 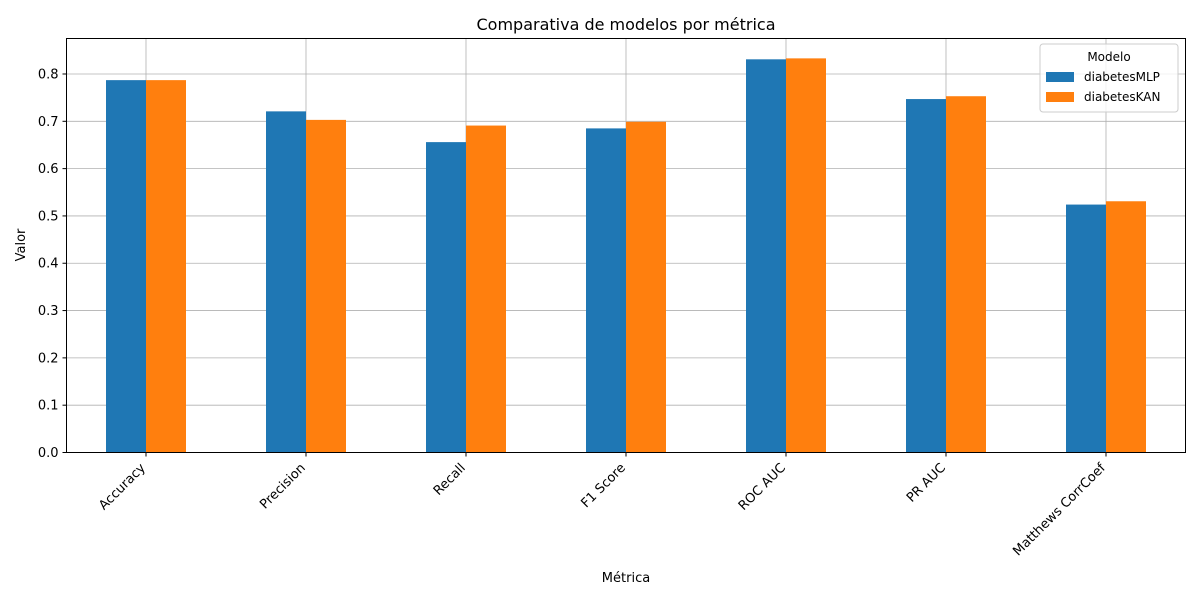 What do you see at coordinates (1126, 327) in the screenshot?
I see `bar-diabetesKAN-matthews-corrcoef` at bounding box center [1126, 327].